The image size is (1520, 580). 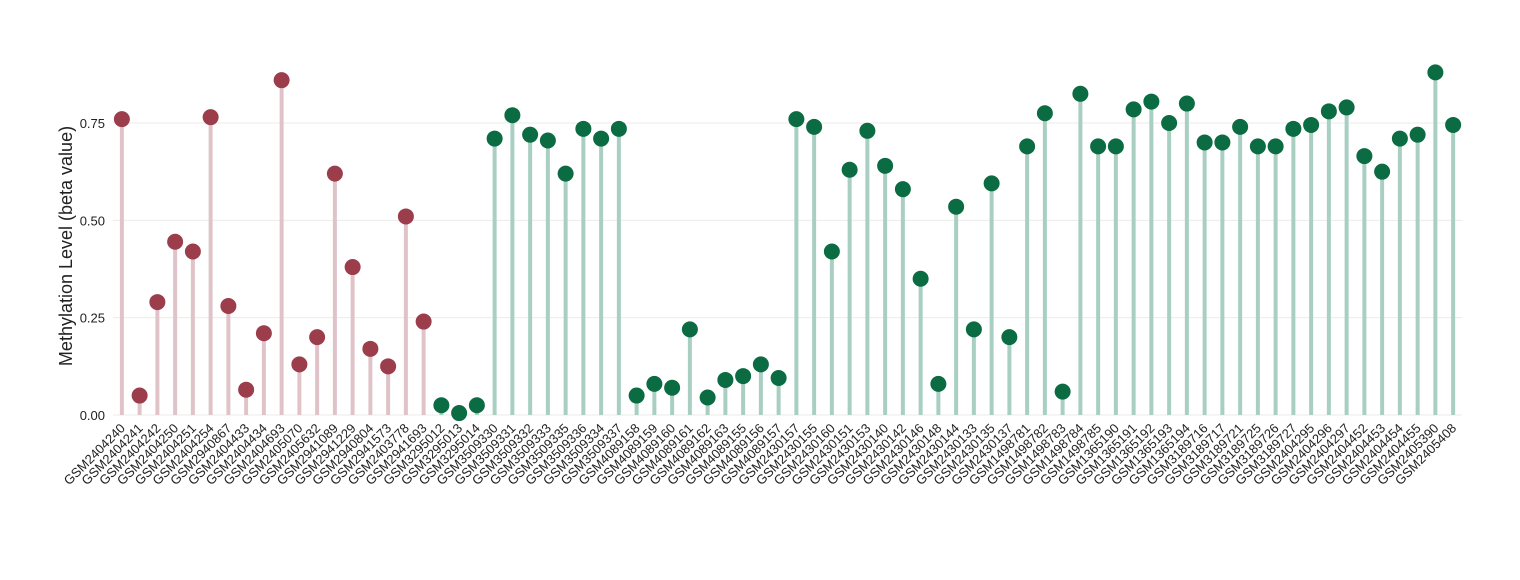 I want to click on y-tick-label: 0.00, so click(x=92, y=415).